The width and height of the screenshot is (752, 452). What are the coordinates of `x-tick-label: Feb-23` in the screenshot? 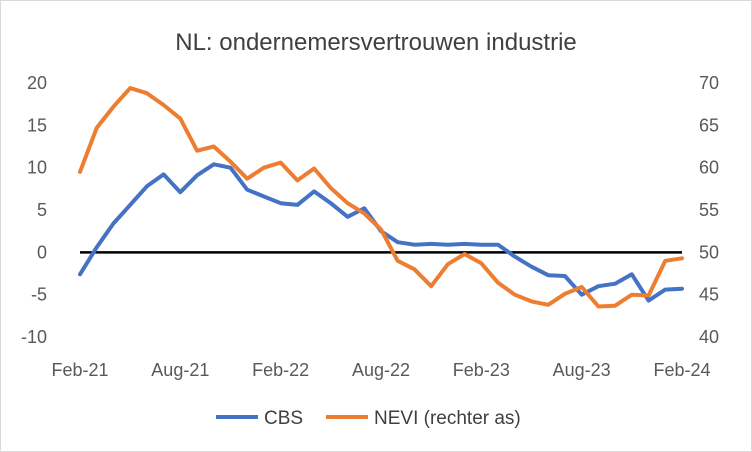 It's located at (481, 370).